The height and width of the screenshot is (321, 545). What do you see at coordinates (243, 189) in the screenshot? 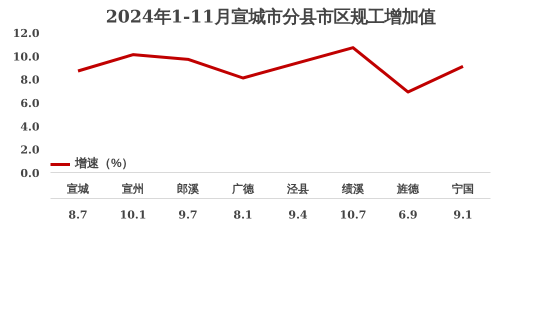
I see `x-tick-label: 广德` at bounding box center [243, 189].